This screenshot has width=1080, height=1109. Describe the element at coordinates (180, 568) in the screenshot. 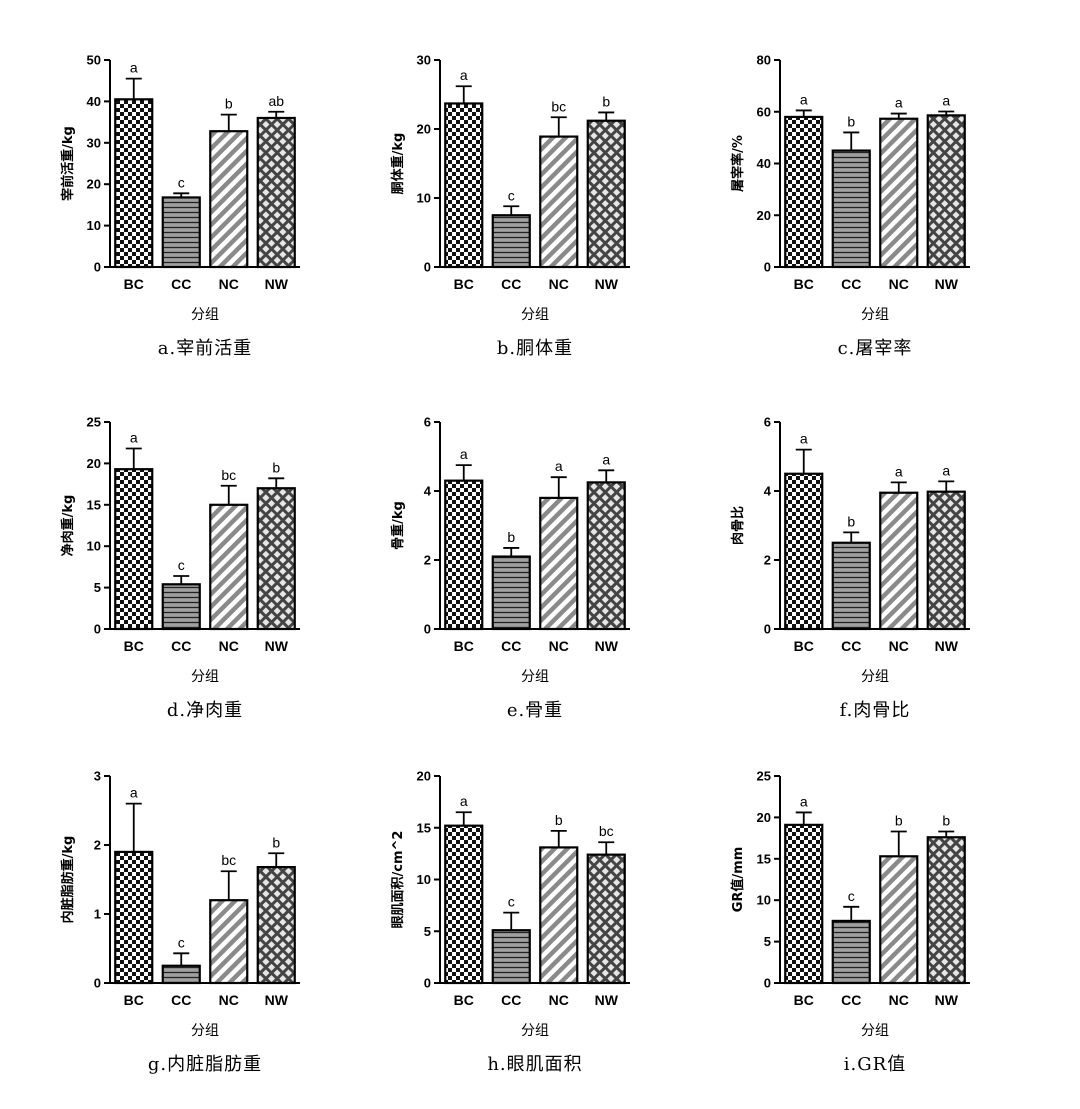

I see `chart-panel-4: 0 5 10 15 20 25 净肉重/kg a BC c CC bc NC b NW 分组 d.净肉重` at that location.